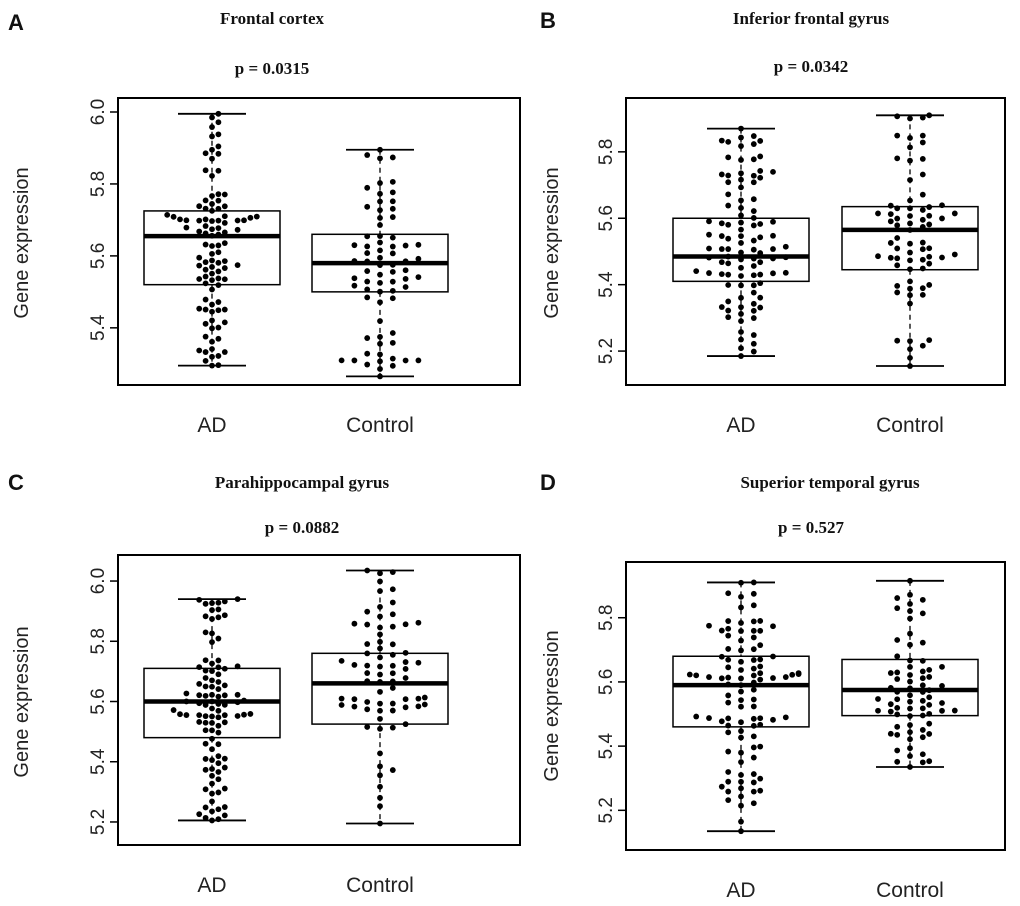  What do you see at coordinates (910, 890) in the screenshot?
I see `x-category-label: Control` at bounding box center [910, 890].